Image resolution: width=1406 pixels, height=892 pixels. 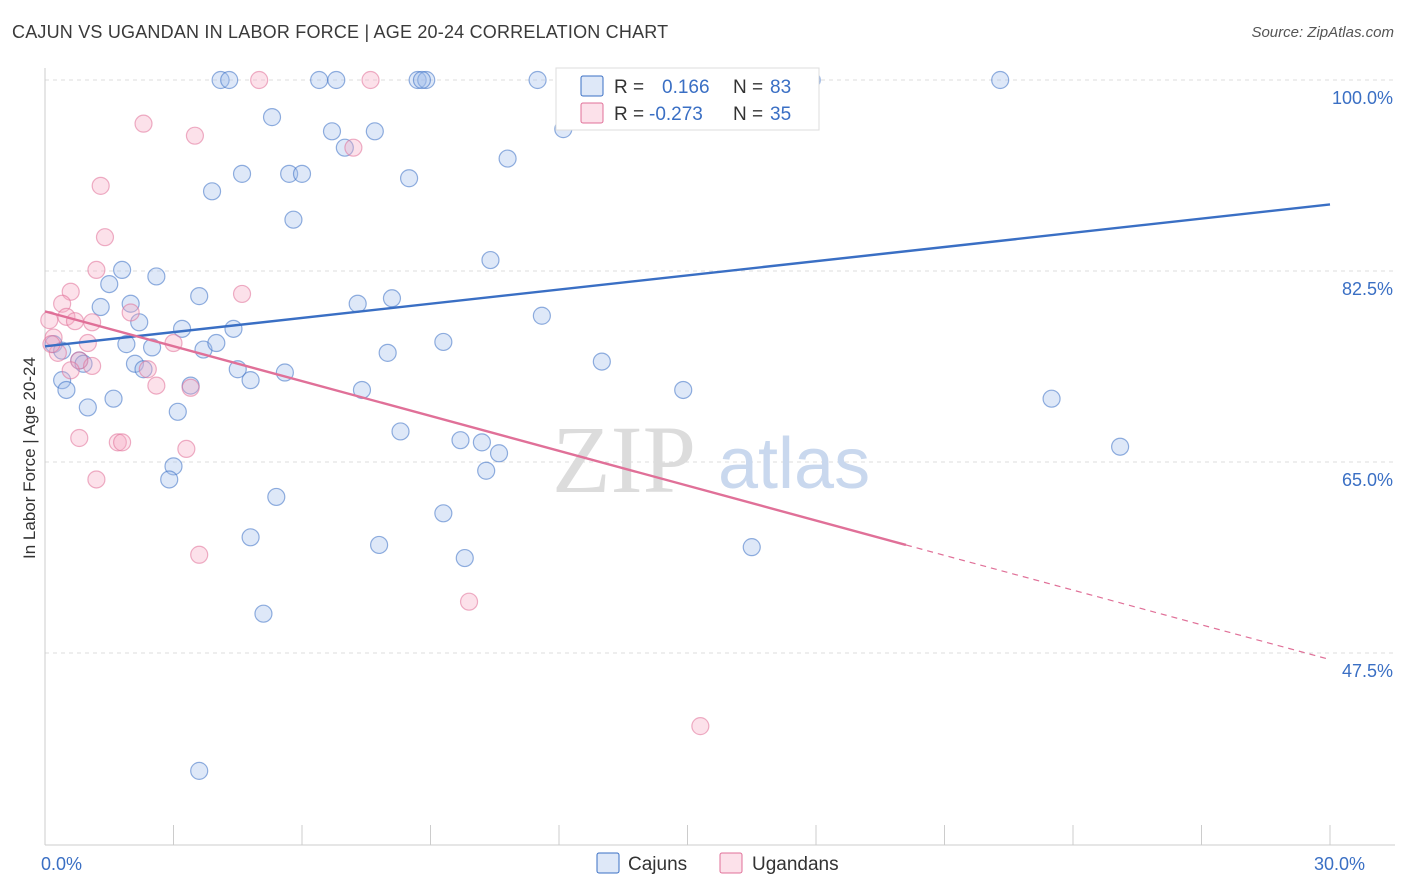 I want to click on y-tick-label: 65.0%, so click(x=1367, y=480).